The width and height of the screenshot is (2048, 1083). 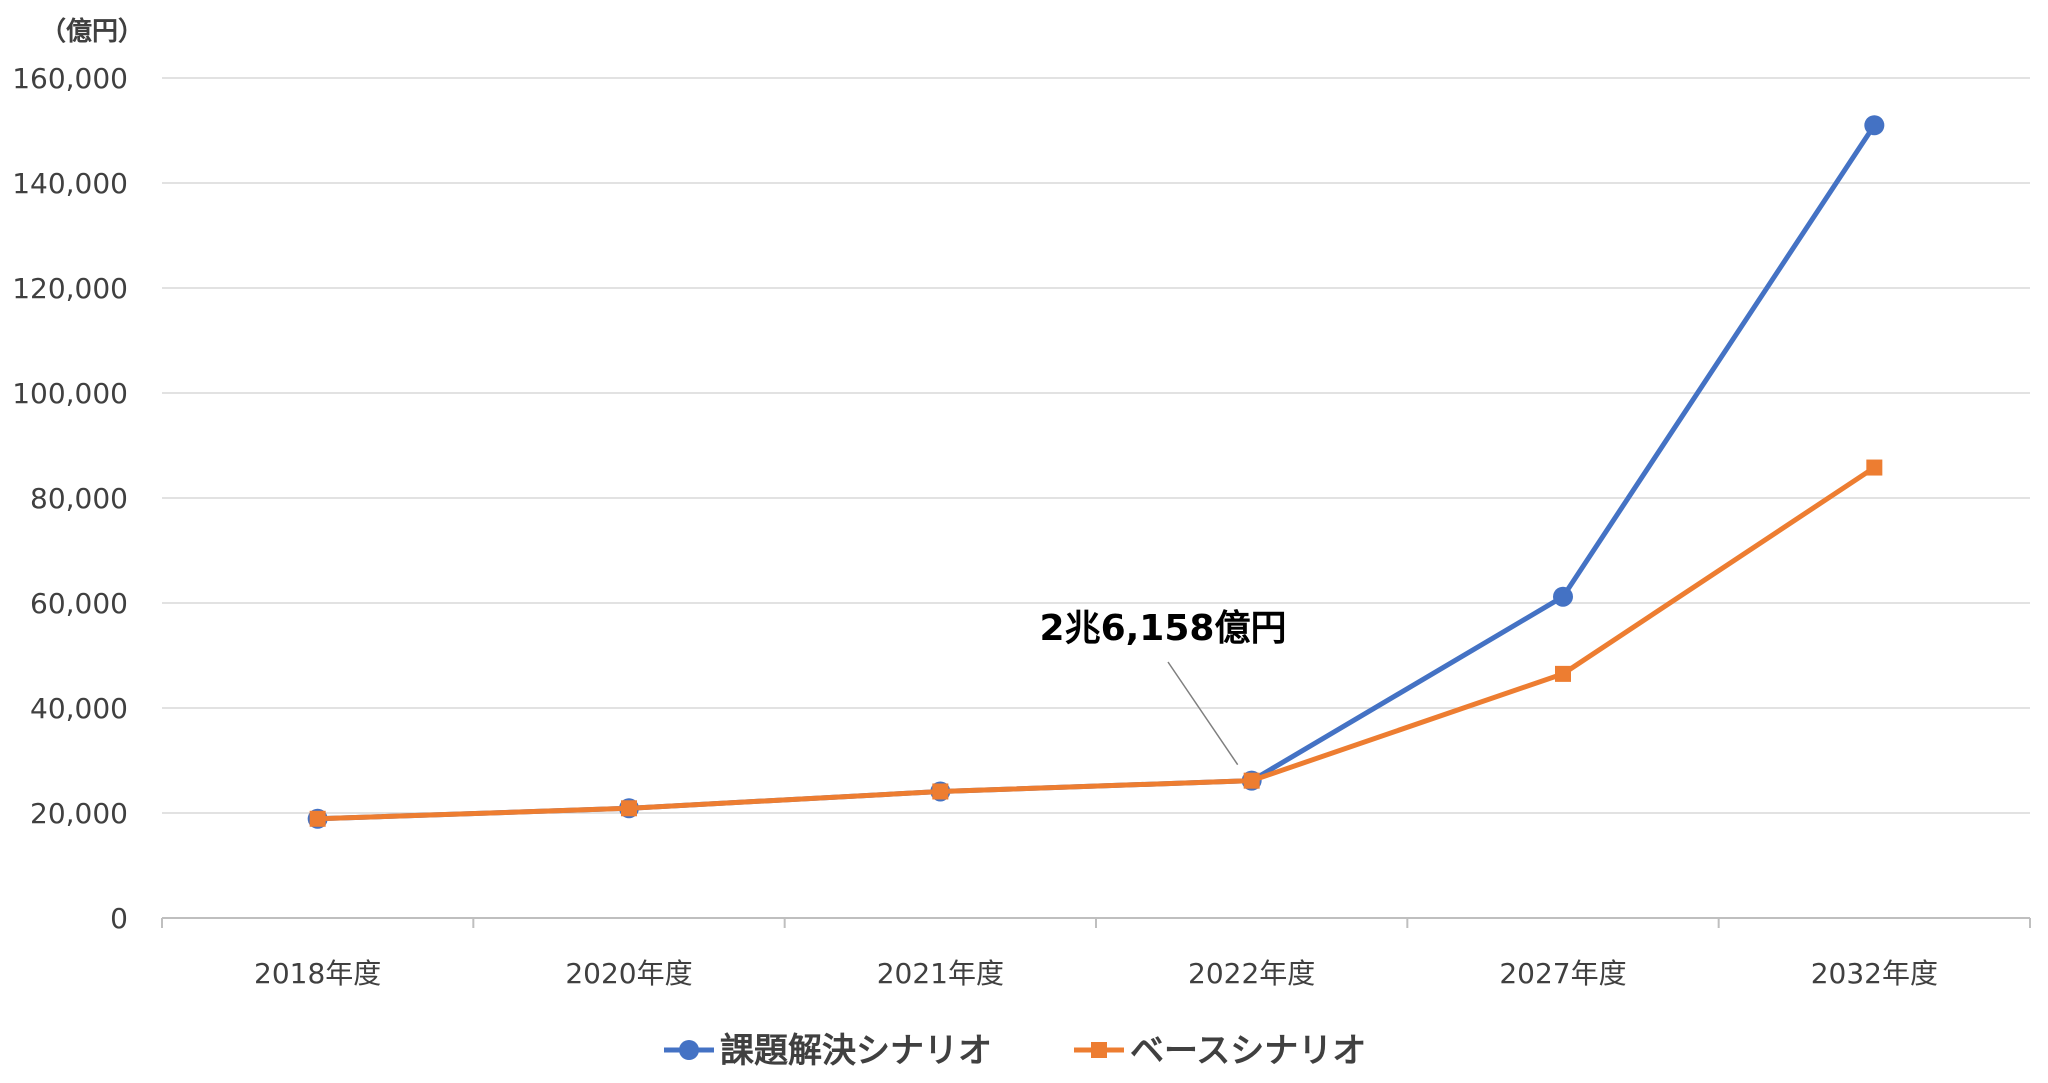 What do you see at coordinates (79, 708) in the screenshot?
I see `y-tick-label: 40,000` at bounding box center [79, 708].